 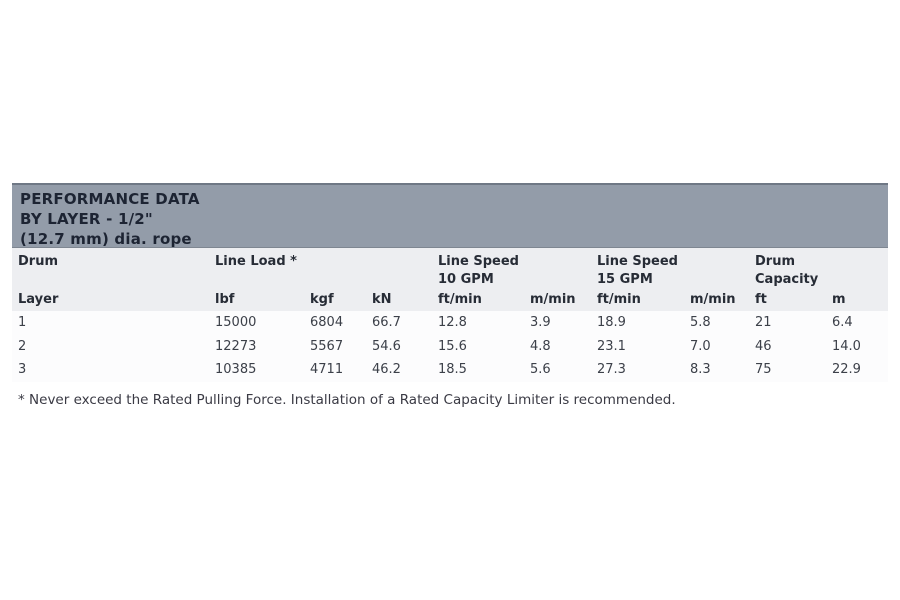 What do you see at coordinates (327, 370) in the screenshot?
I see `cell-kgf: 4711` at bounding box center [327, 370].